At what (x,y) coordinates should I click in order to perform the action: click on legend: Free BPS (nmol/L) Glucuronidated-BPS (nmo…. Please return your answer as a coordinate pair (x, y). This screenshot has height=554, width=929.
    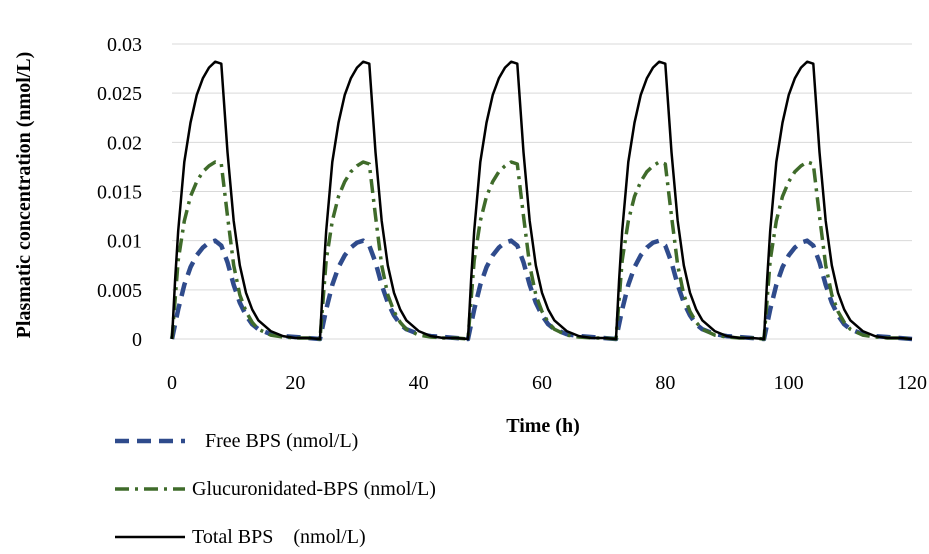
    Looking at the image, I should click on (275, 489).